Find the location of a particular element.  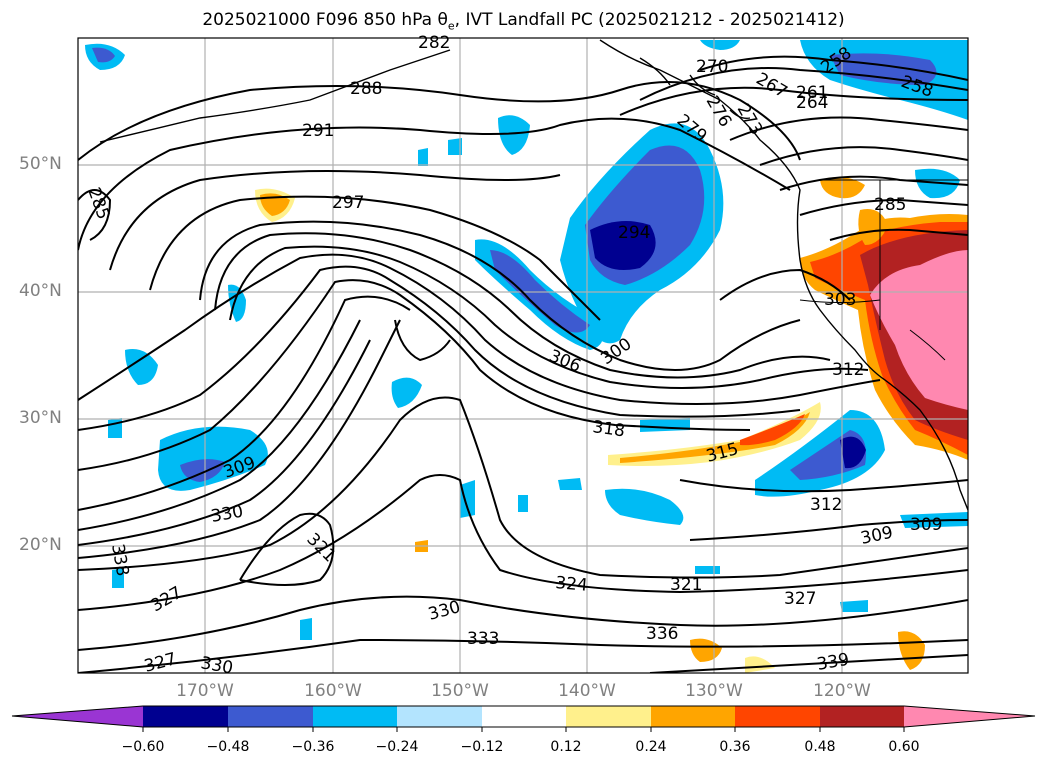

lat-tick-label: 20°N is located at coordinates (40, 545).